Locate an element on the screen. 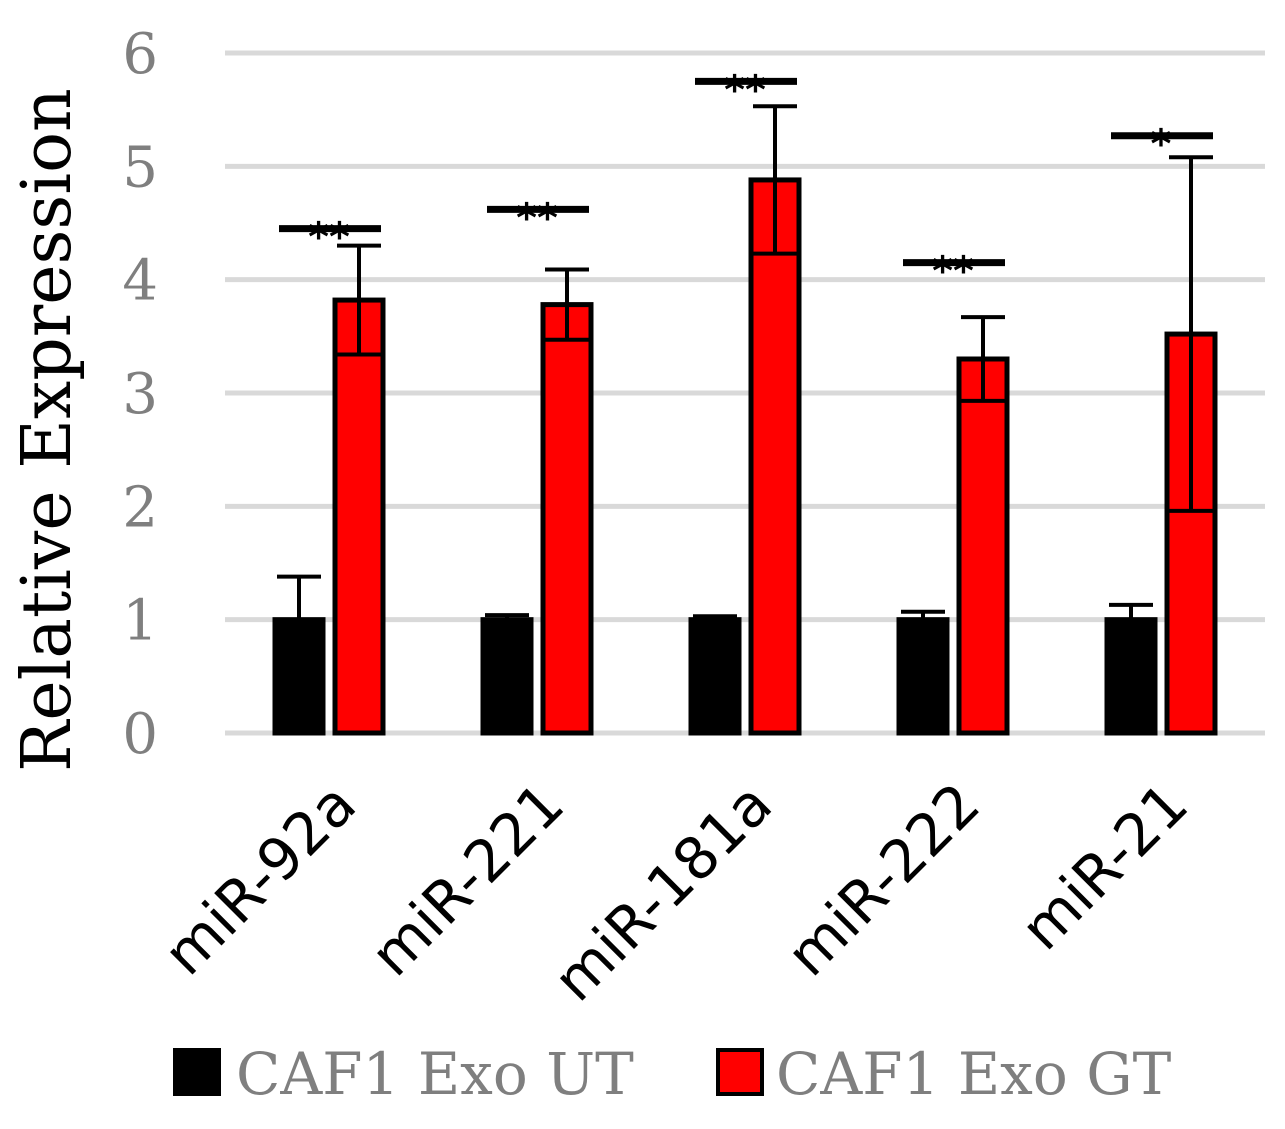 This screenshot has height=1129, width=1285. y-tick-label: 2 is located at coordinates (140, 507).